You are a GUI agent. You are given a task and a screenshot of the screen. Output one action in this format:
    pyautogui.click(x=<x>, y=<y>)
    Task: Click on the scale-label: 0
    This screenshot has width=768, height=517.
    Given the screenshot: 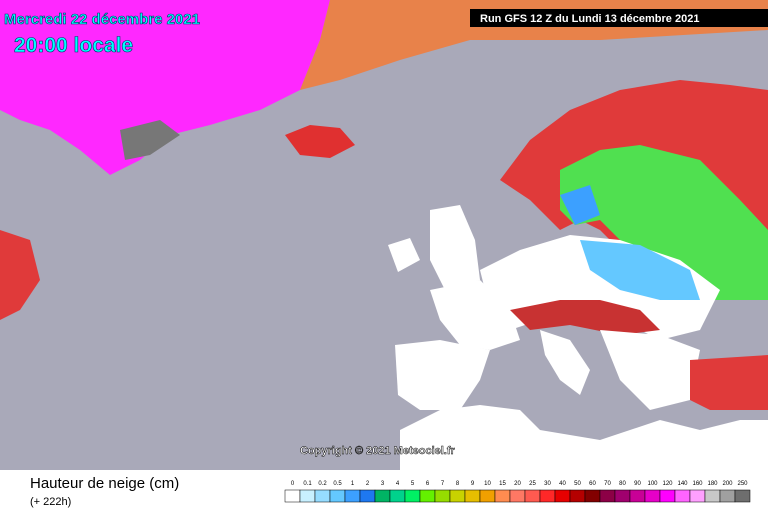 What is the action you would take?
    pyautogui.click(x=293, y=484)
    